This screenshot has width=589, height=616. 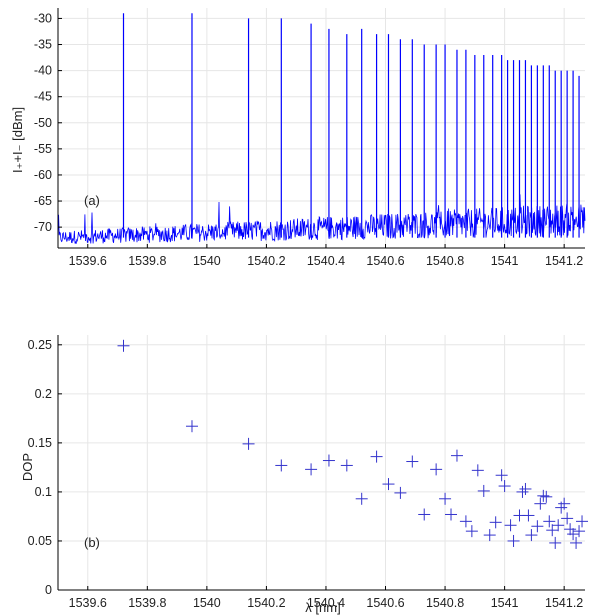 I want to click on panel-a-y-tick-label: -70, so click(x=43, y=227).